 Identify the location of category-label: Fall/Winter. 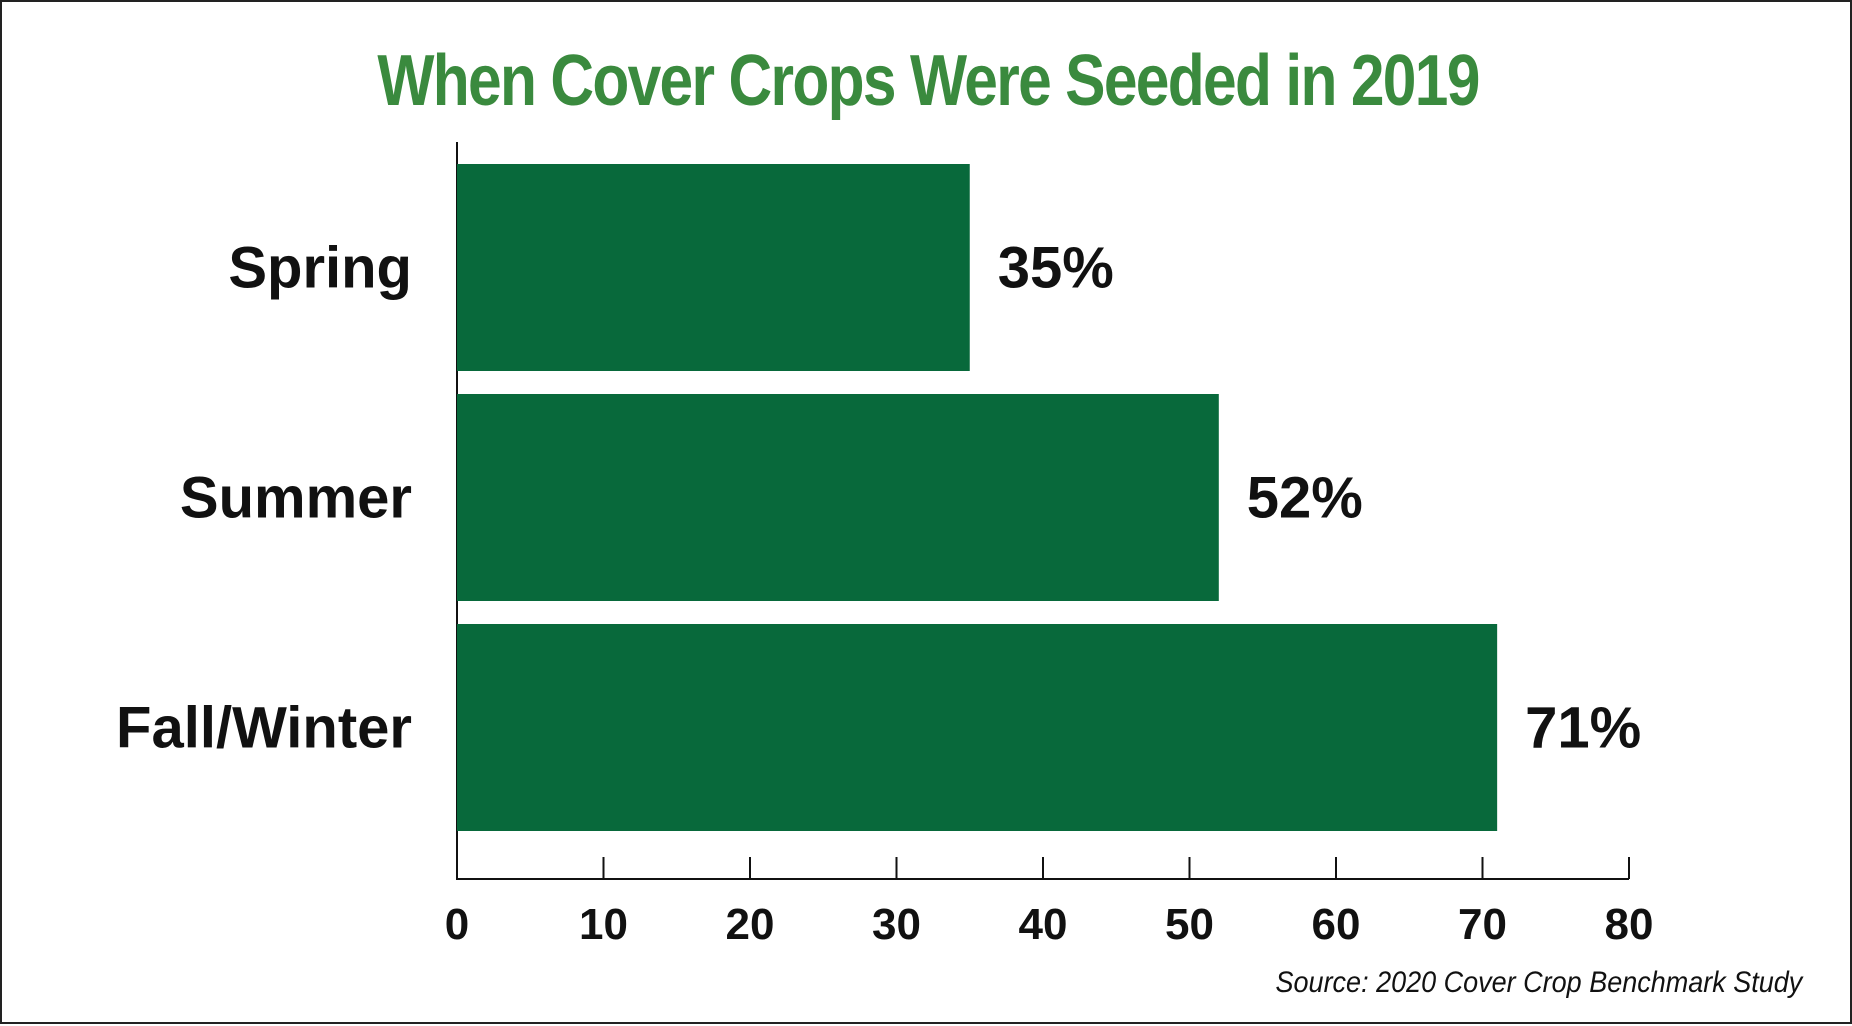
(264, 728).